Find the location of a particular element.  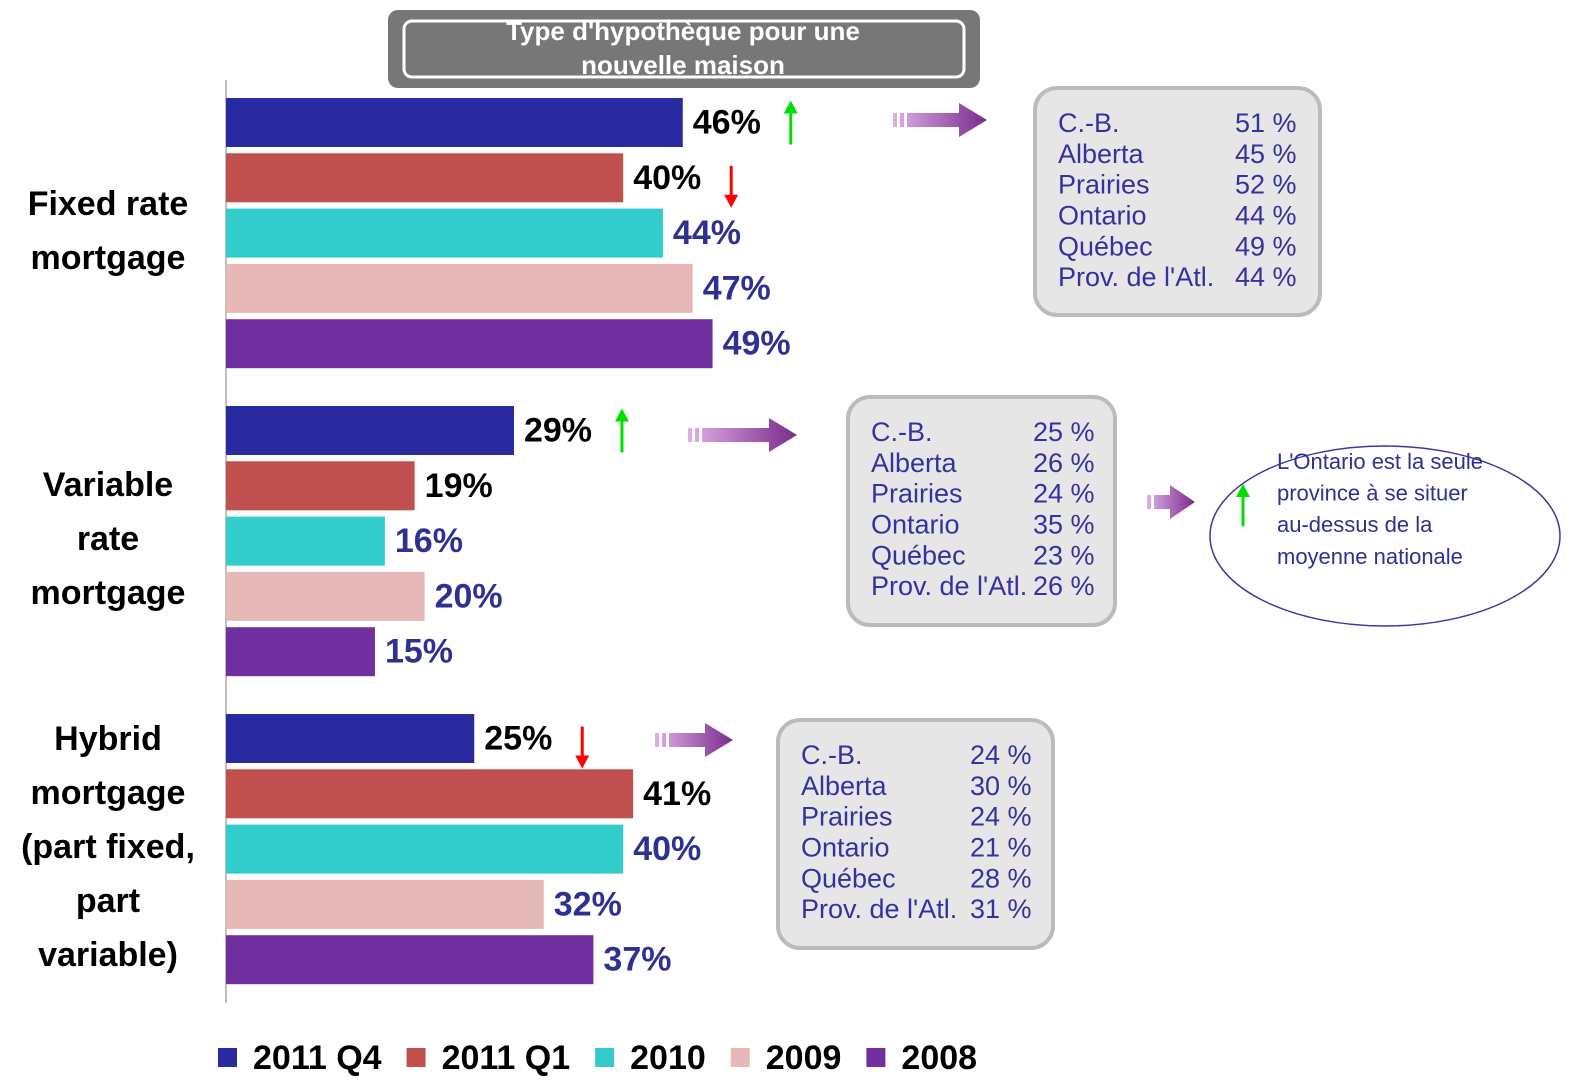

value-label: 49% is located at coordinates (757, 344).